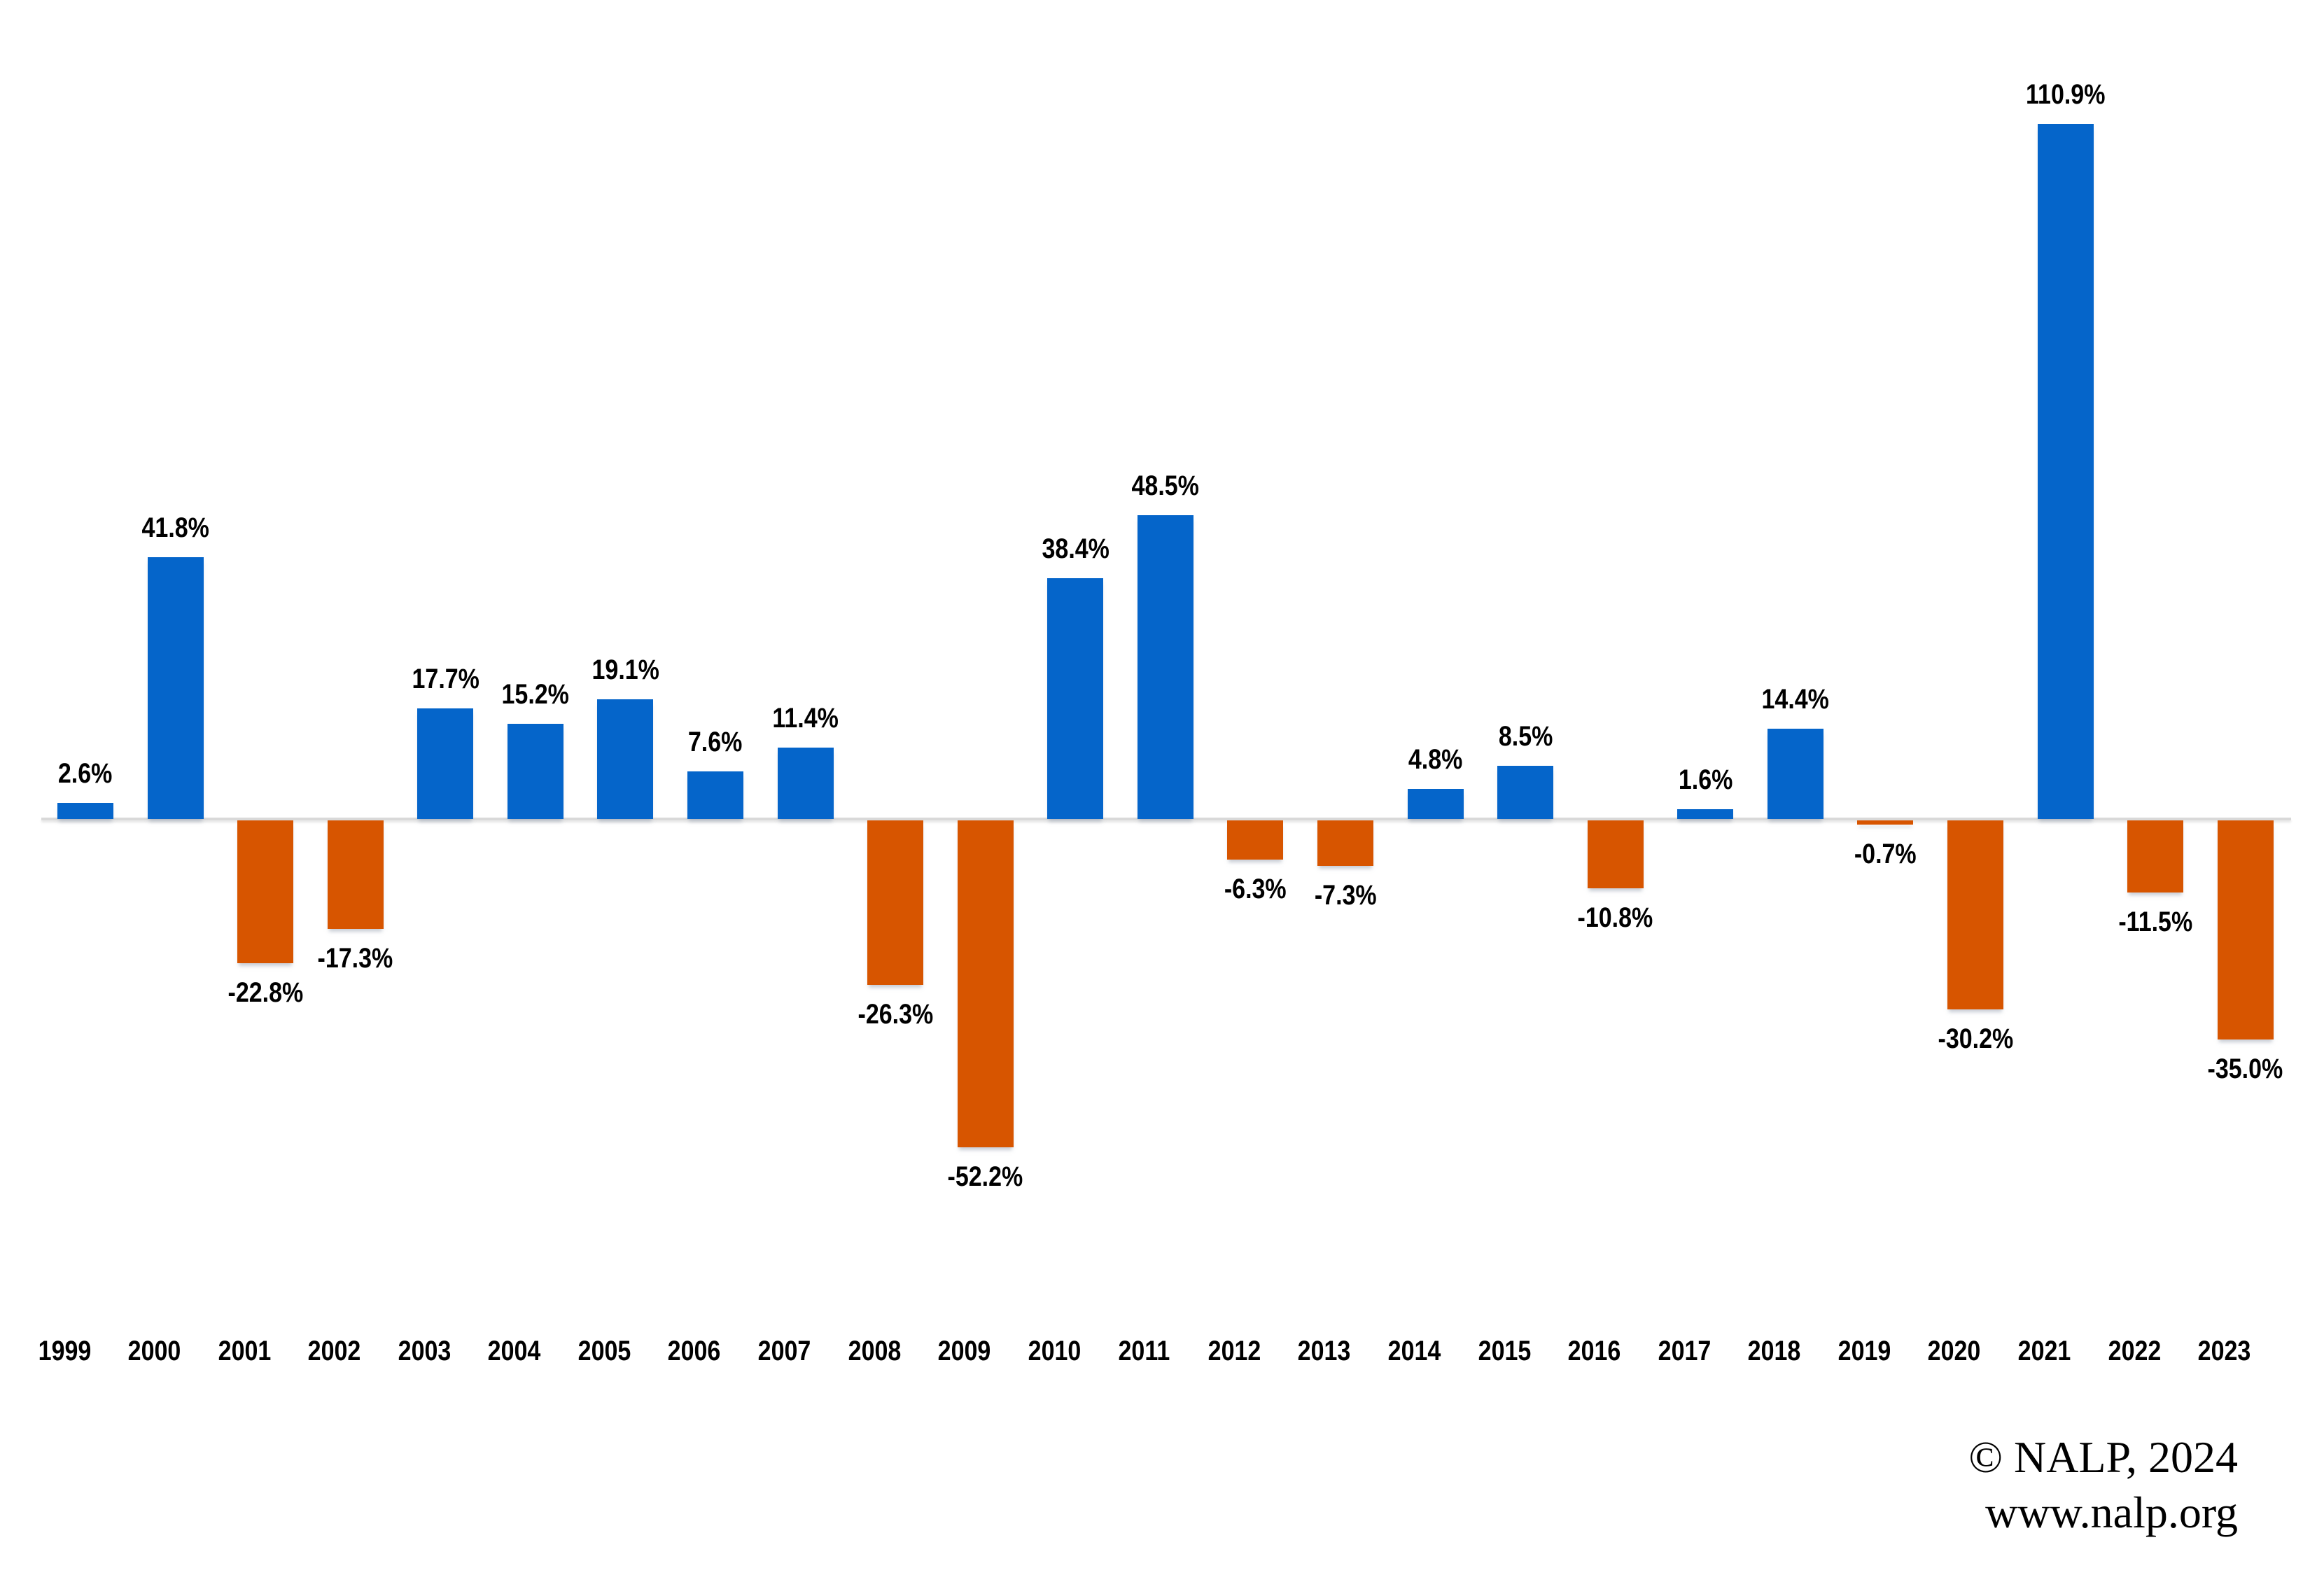 The image size is (2324, 1575). Describe the element at coordinates (1345, 843) in the screenshot. I see `bar-2013` at that location.